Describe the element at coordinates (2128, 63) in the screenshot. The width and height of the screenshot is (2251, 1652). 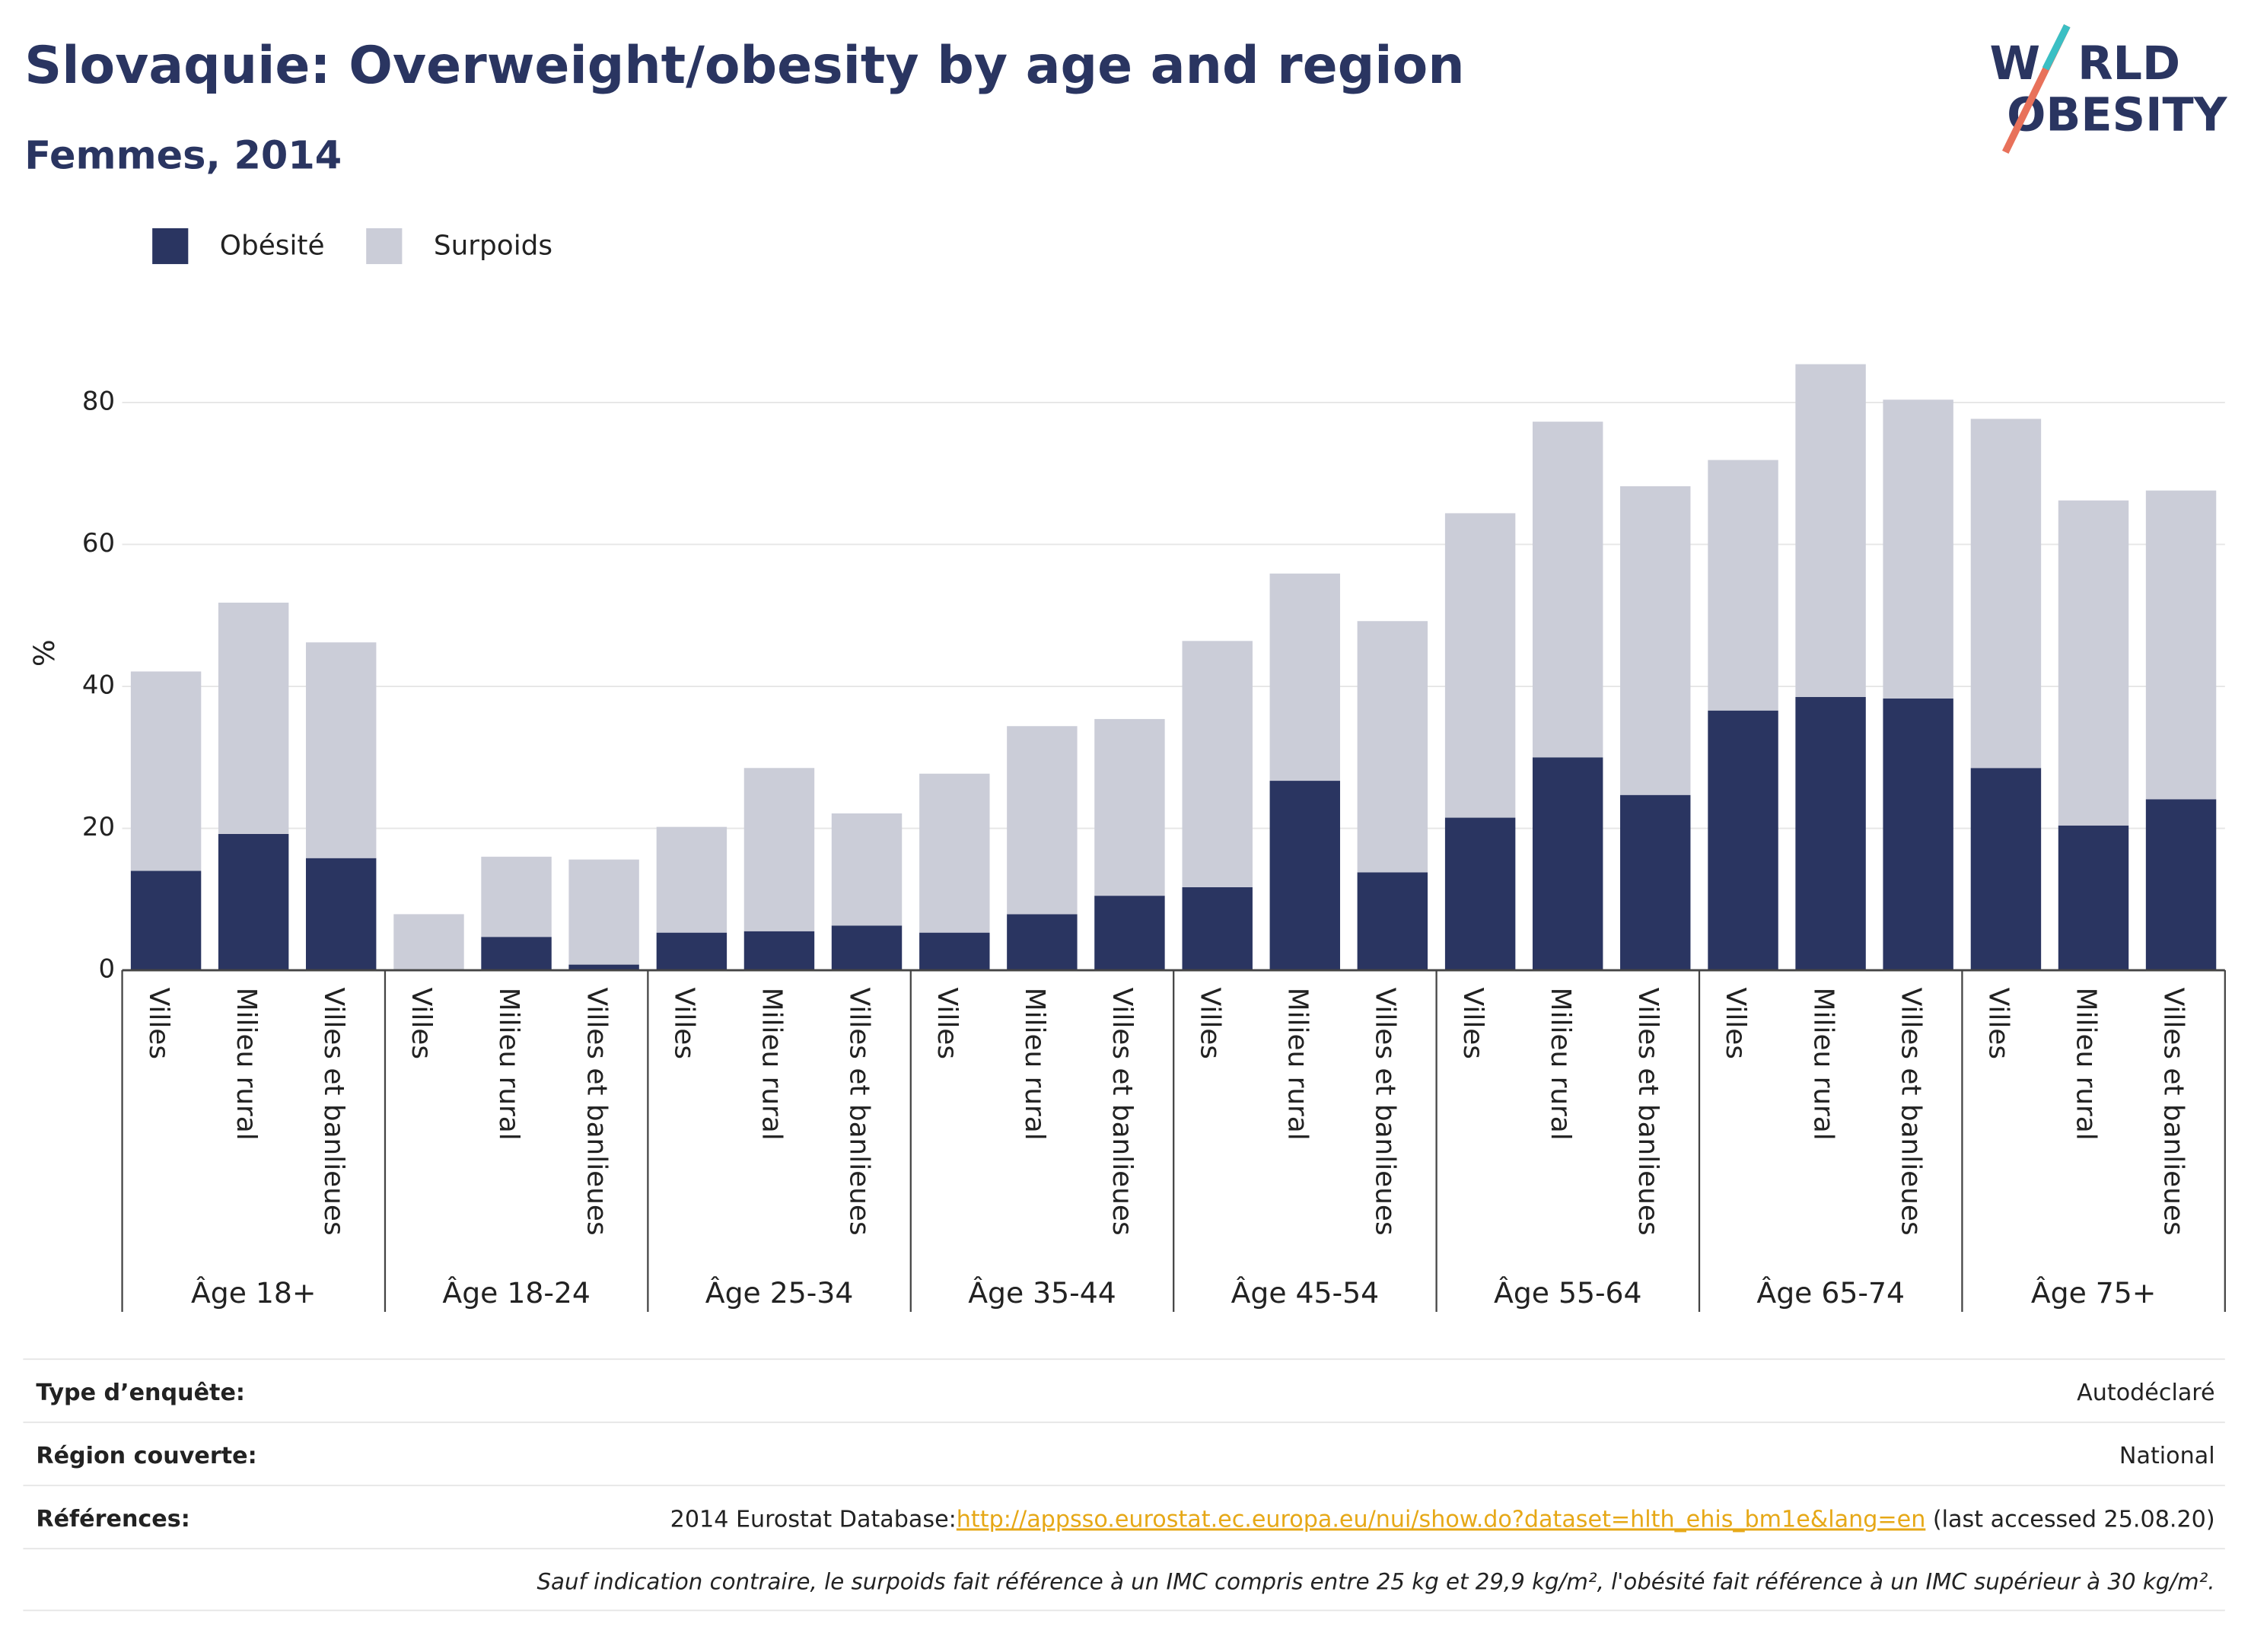
I see `logo-rld: RLD` at that location.